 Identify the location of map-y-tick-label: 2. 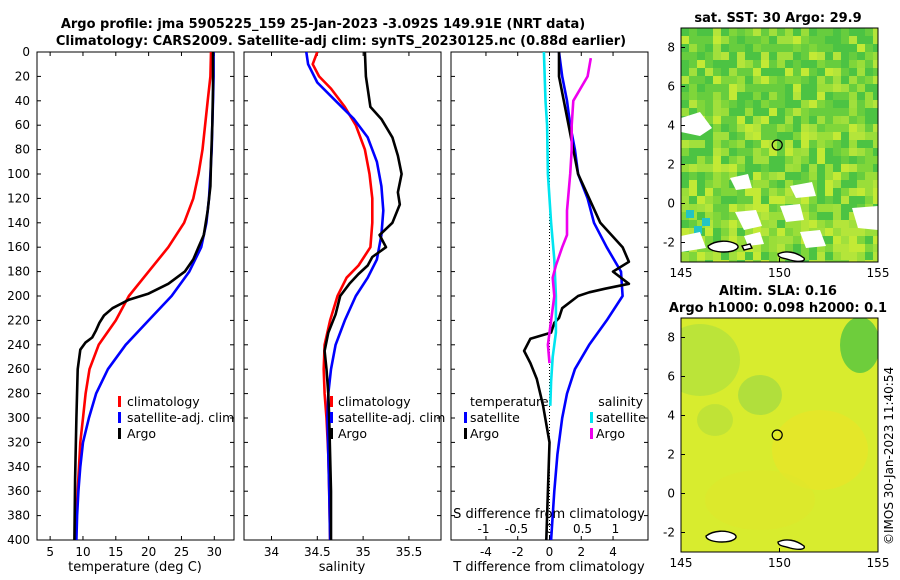
(671, 165).